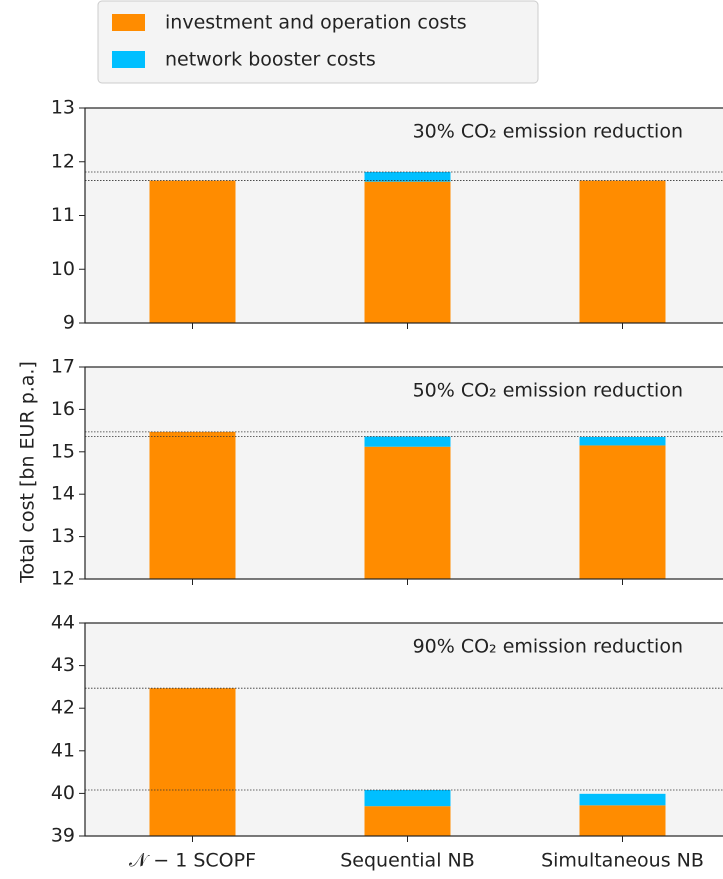 The width and height of the screenshot is (723, 879). What do you see at coordinates (548, 647) in the screenshot?
I see `panel-annotation: 90% CO₂ emission reduction` at bounding box center [548, 647].